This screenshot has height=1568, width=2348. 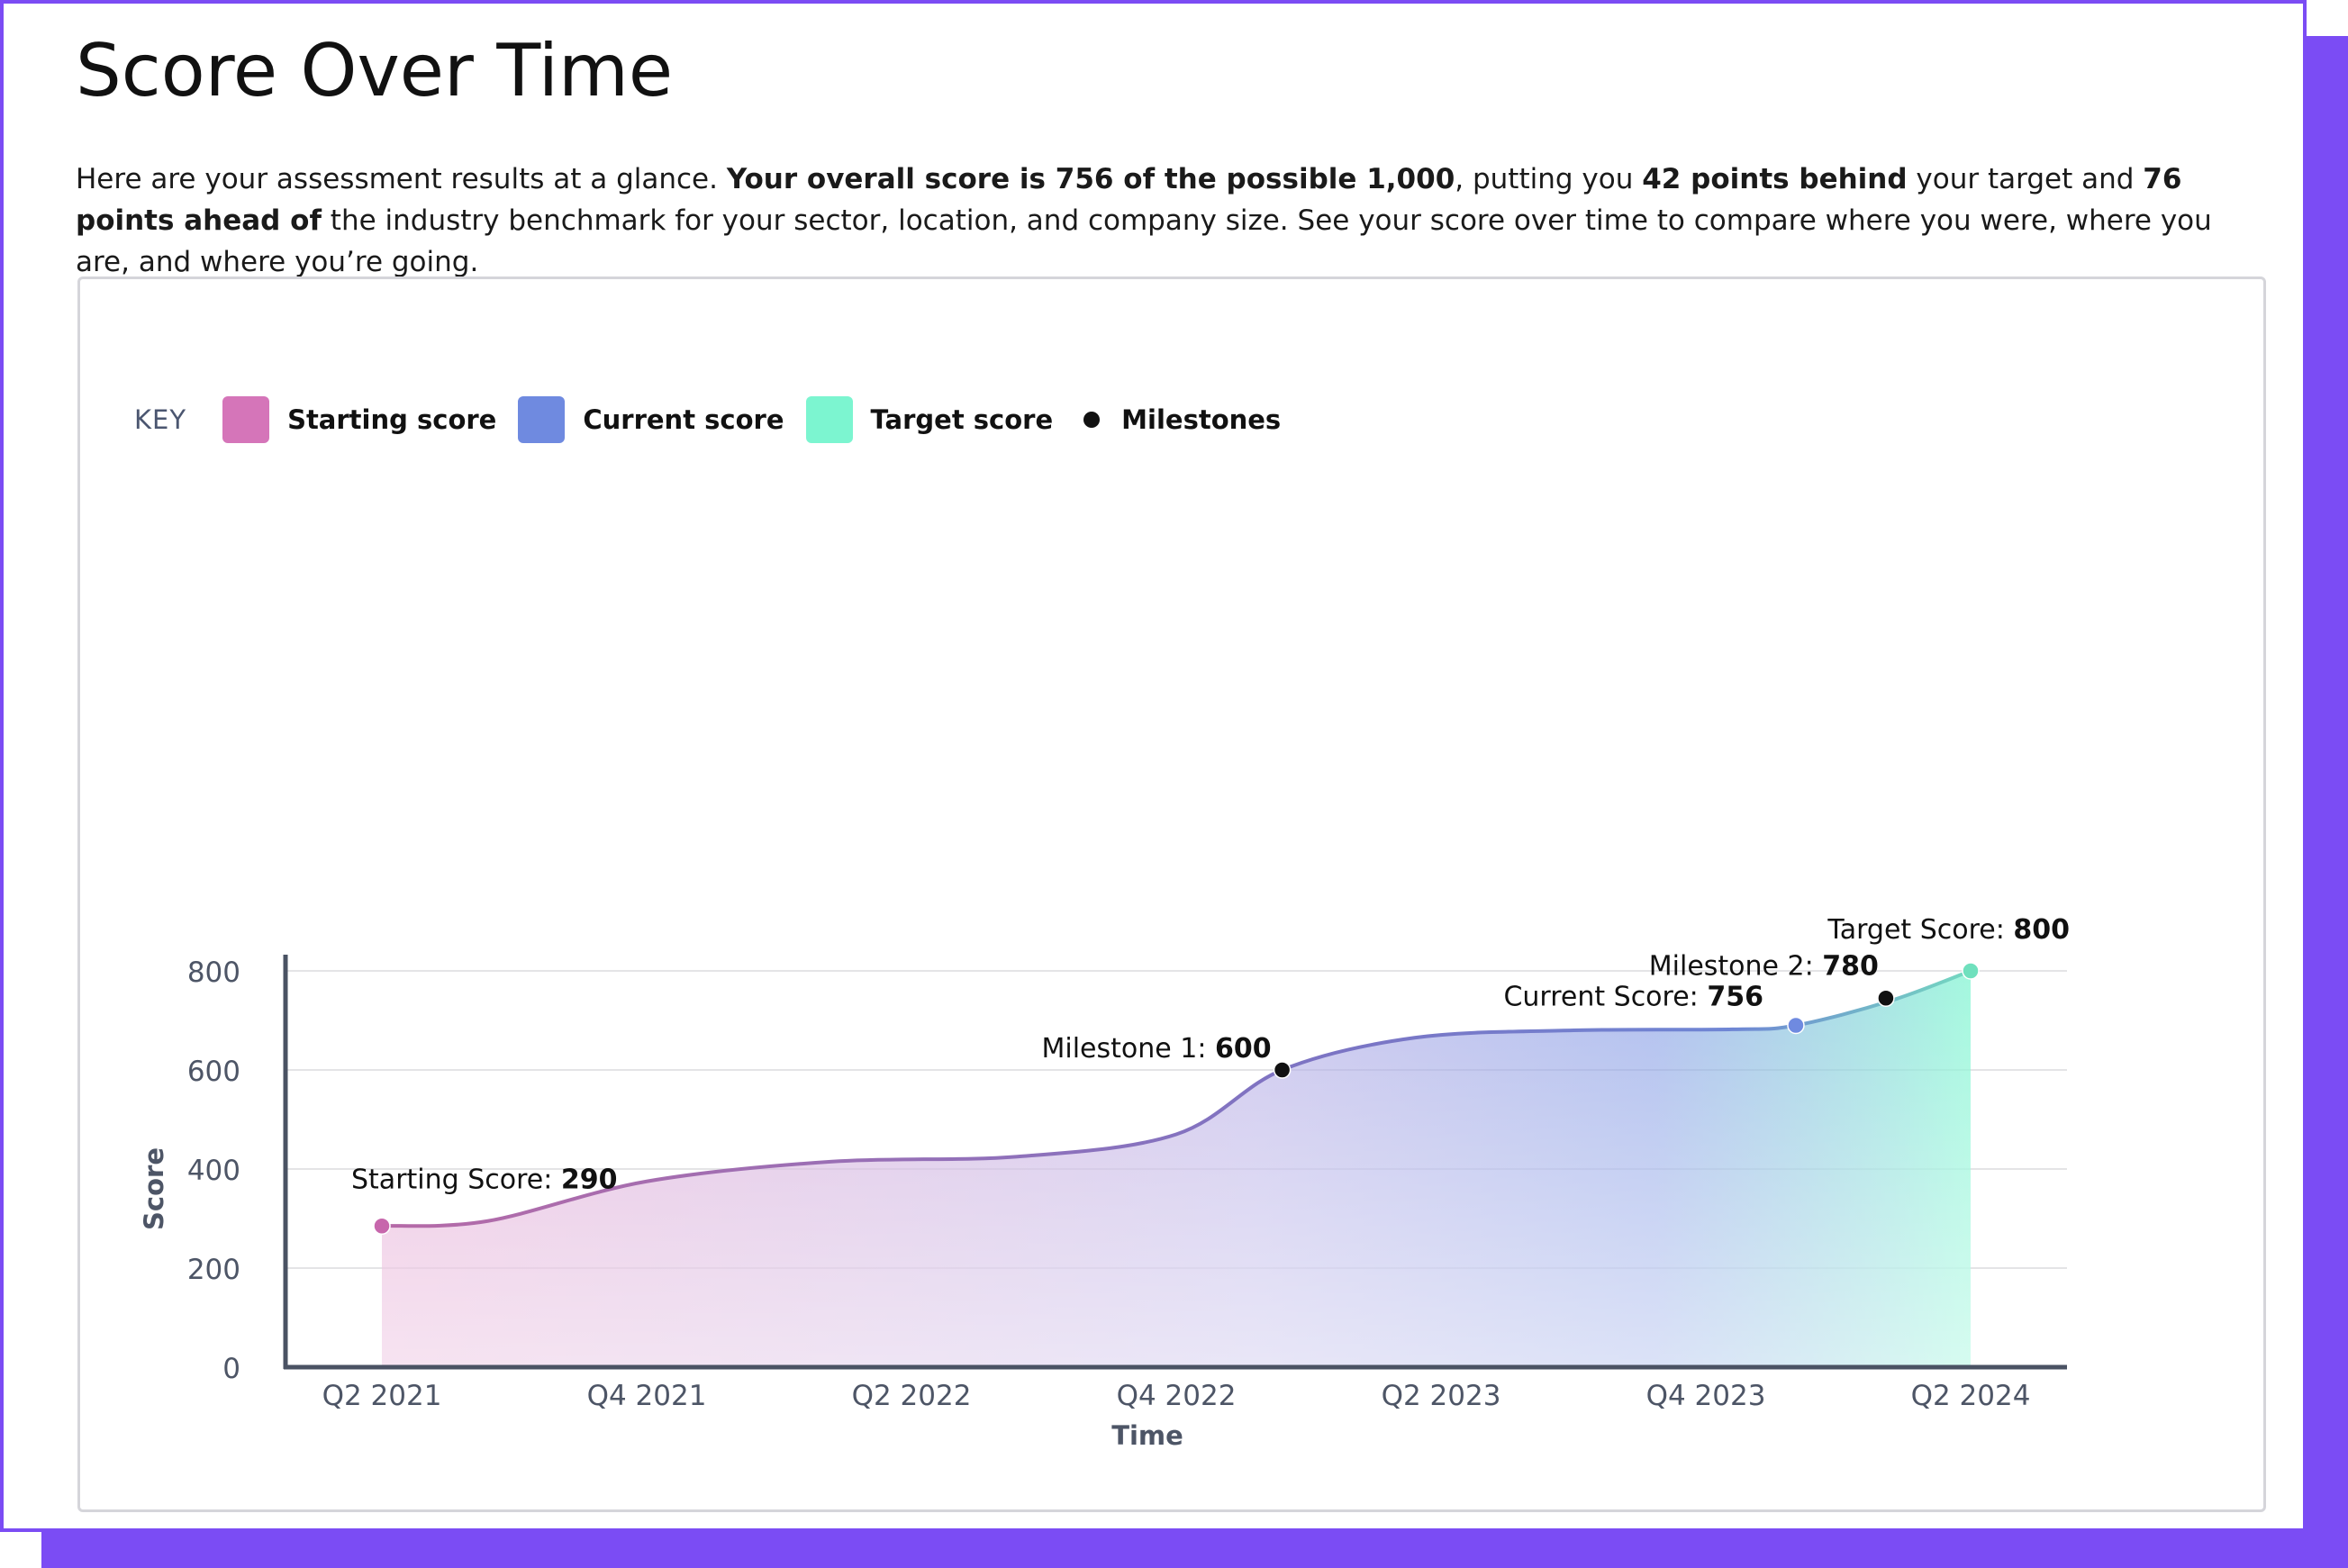 I want to click on point-label: Target Score: 800, so click(x=1948, y=930).